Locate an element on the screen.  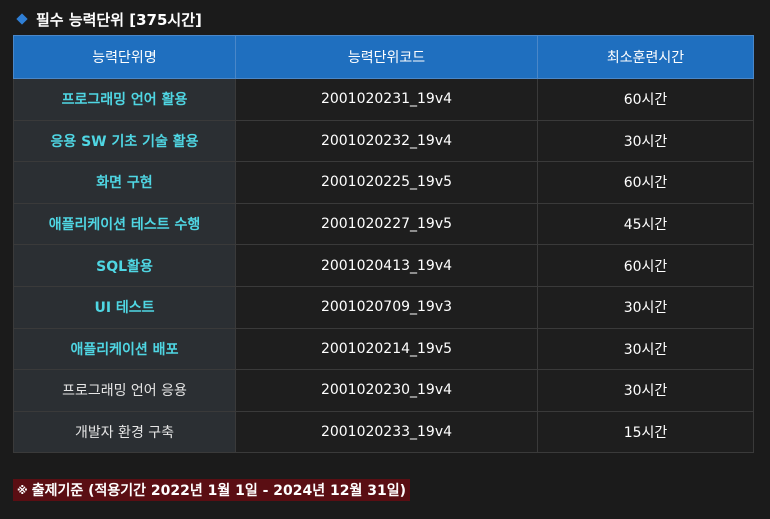
unit-hours: 15시간 is located at coordinates (645, 432).